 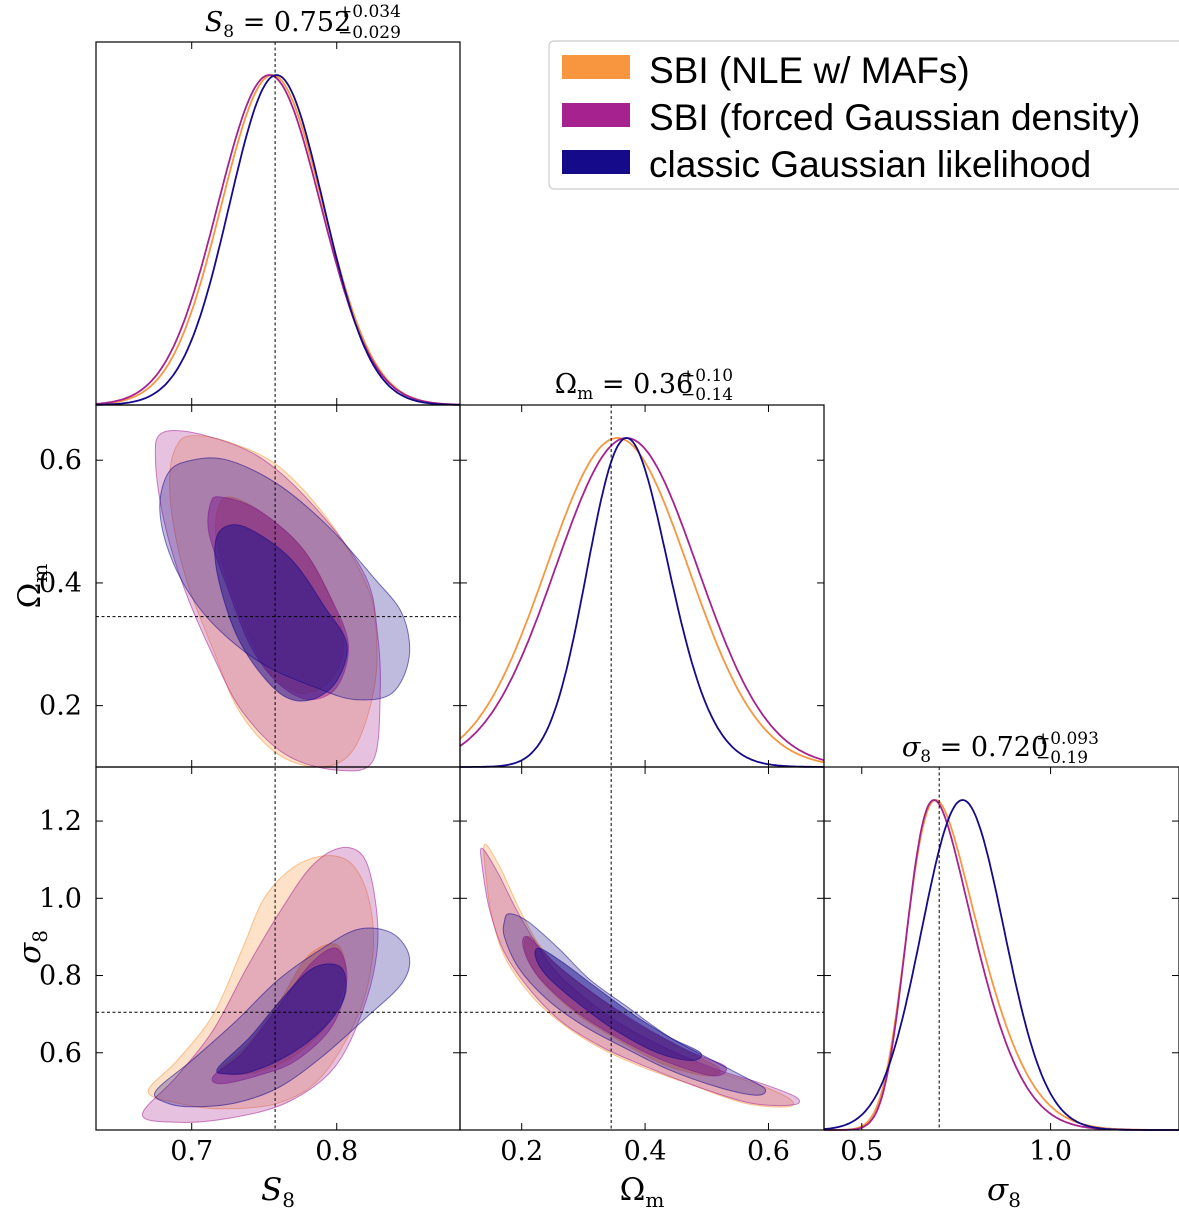 I want to click on x-tick-label-S8-0.7: 0.7, so click(x=191, y=1151).